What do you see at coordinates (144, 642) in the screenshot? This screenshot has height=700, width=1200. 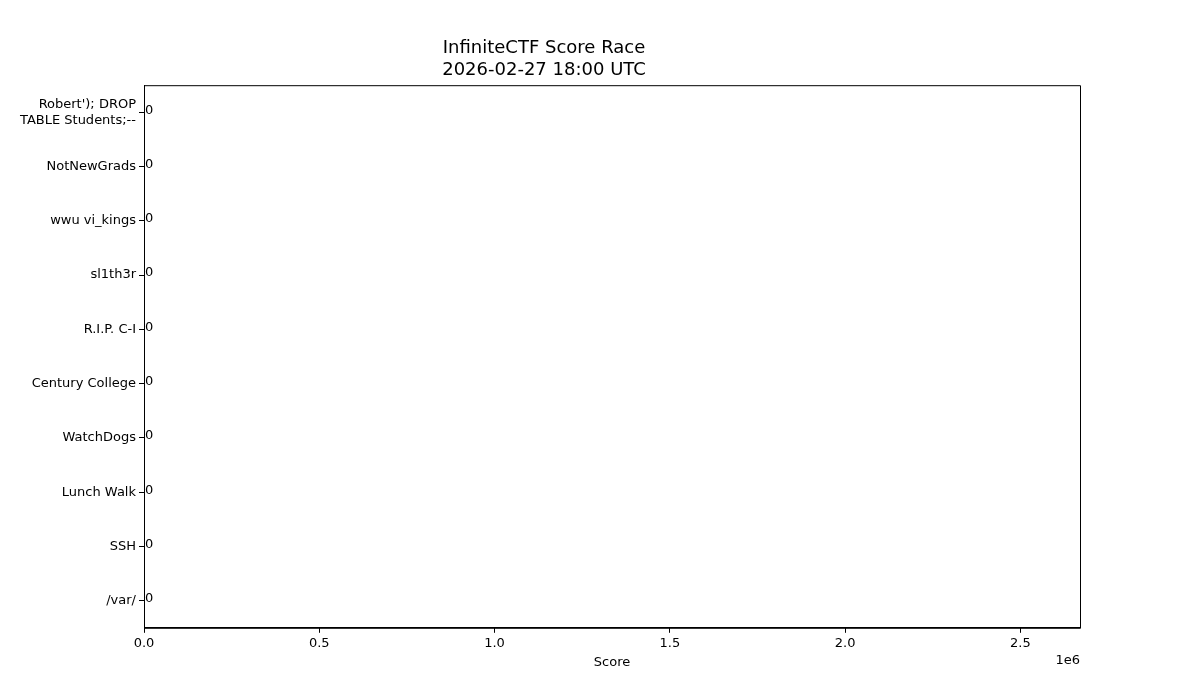 I see `x-tick-label: 0.0` at bounding box center [144, 642].